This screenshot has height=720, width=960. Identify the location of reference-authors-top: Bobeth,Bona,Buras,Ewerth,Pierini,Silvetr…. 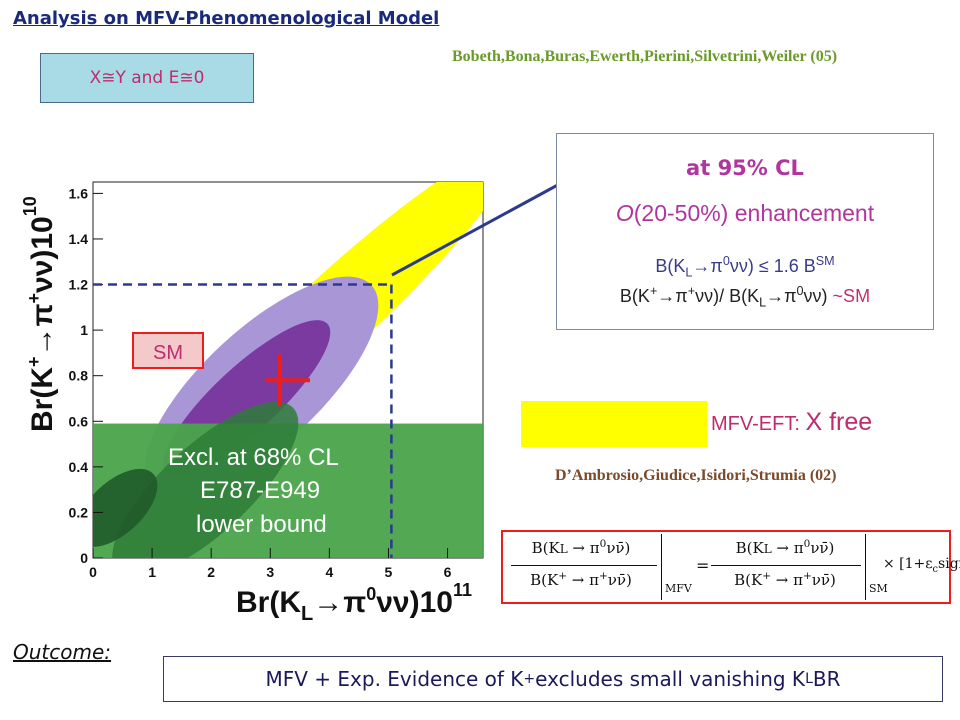
(645, 56).